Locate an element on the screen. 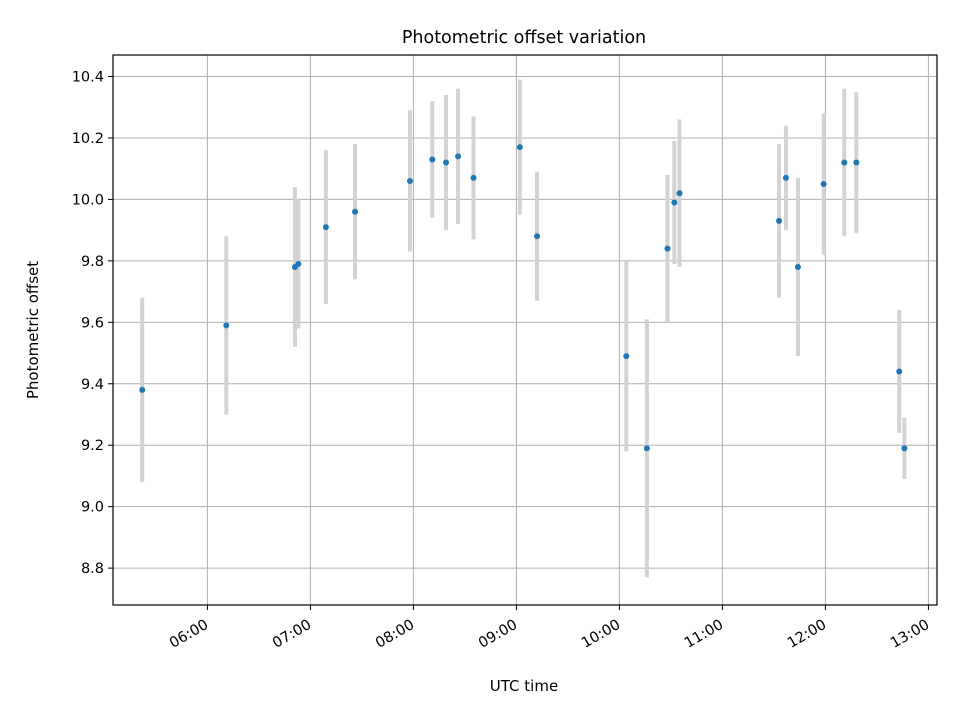  x-axis-ticks: 06:00 07:00 08:00 09:00 10:00 11:00 12:00 13:00 is located at coordinates (549, 628).